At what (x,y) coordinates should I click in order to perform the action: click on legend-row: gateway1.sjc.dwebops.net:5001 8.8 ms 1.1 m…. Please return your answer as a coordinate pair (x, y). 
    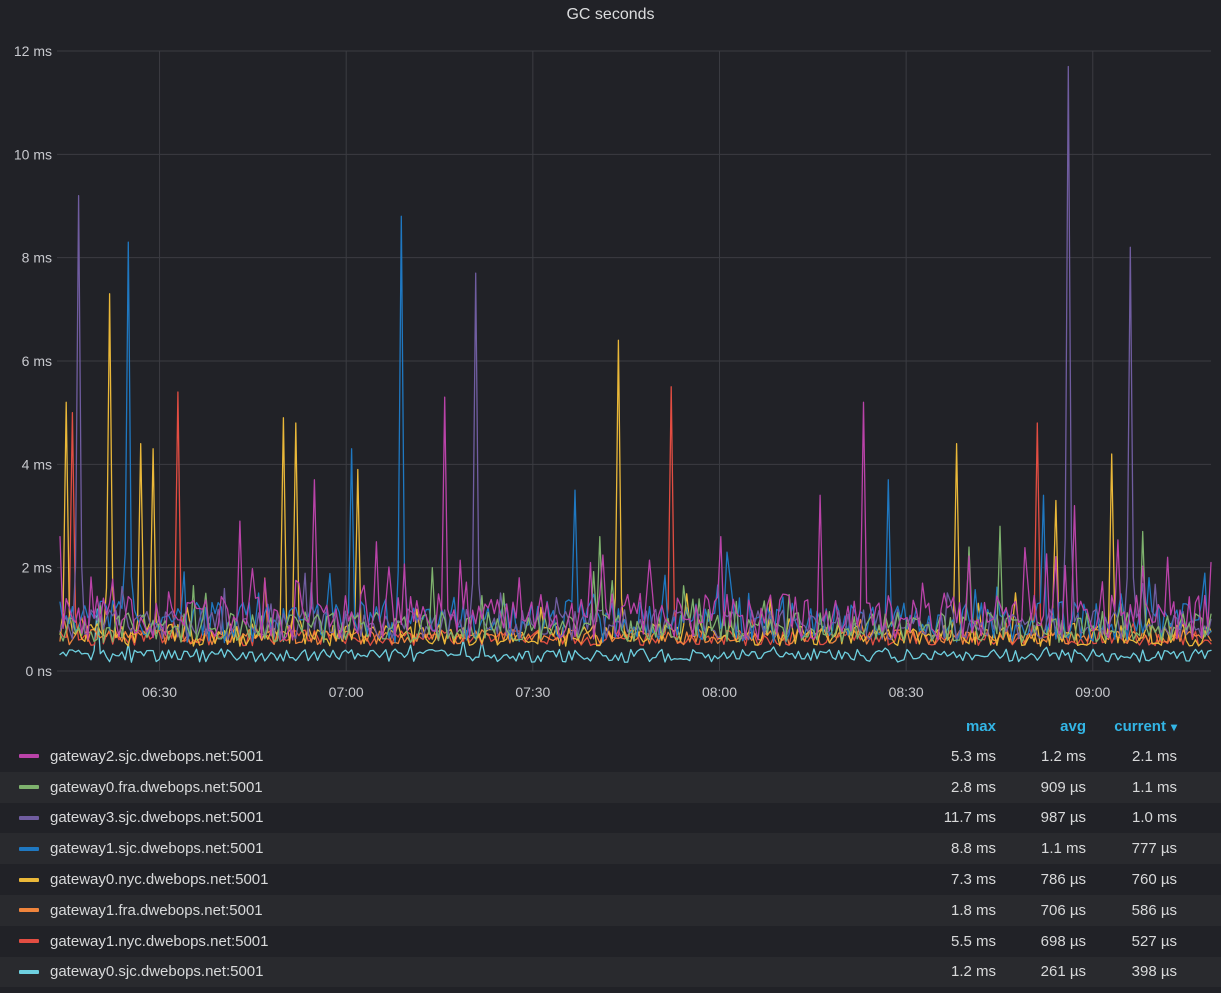
    Looking at the image, I should click on (610, 849).